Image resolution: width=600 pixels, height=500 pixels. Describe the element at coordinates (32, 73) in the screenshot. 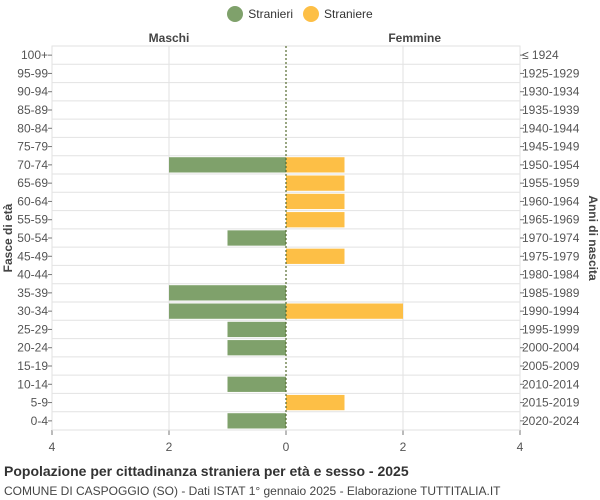

I see `age-group-label: 95-99` at that location.